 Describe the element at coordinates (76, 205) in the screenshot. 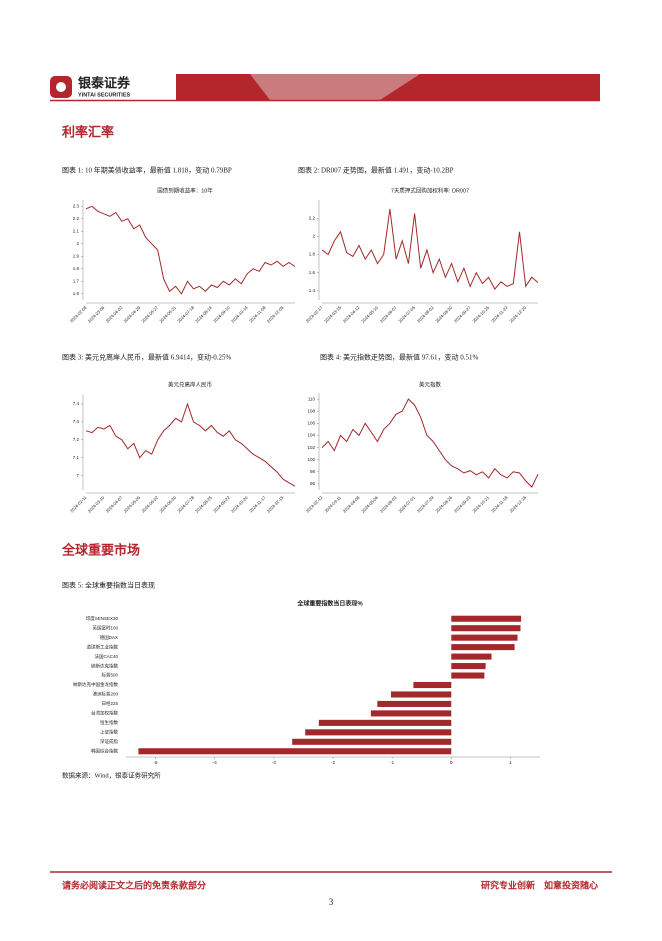

I see `y-tick-label: 2.3` at that location.